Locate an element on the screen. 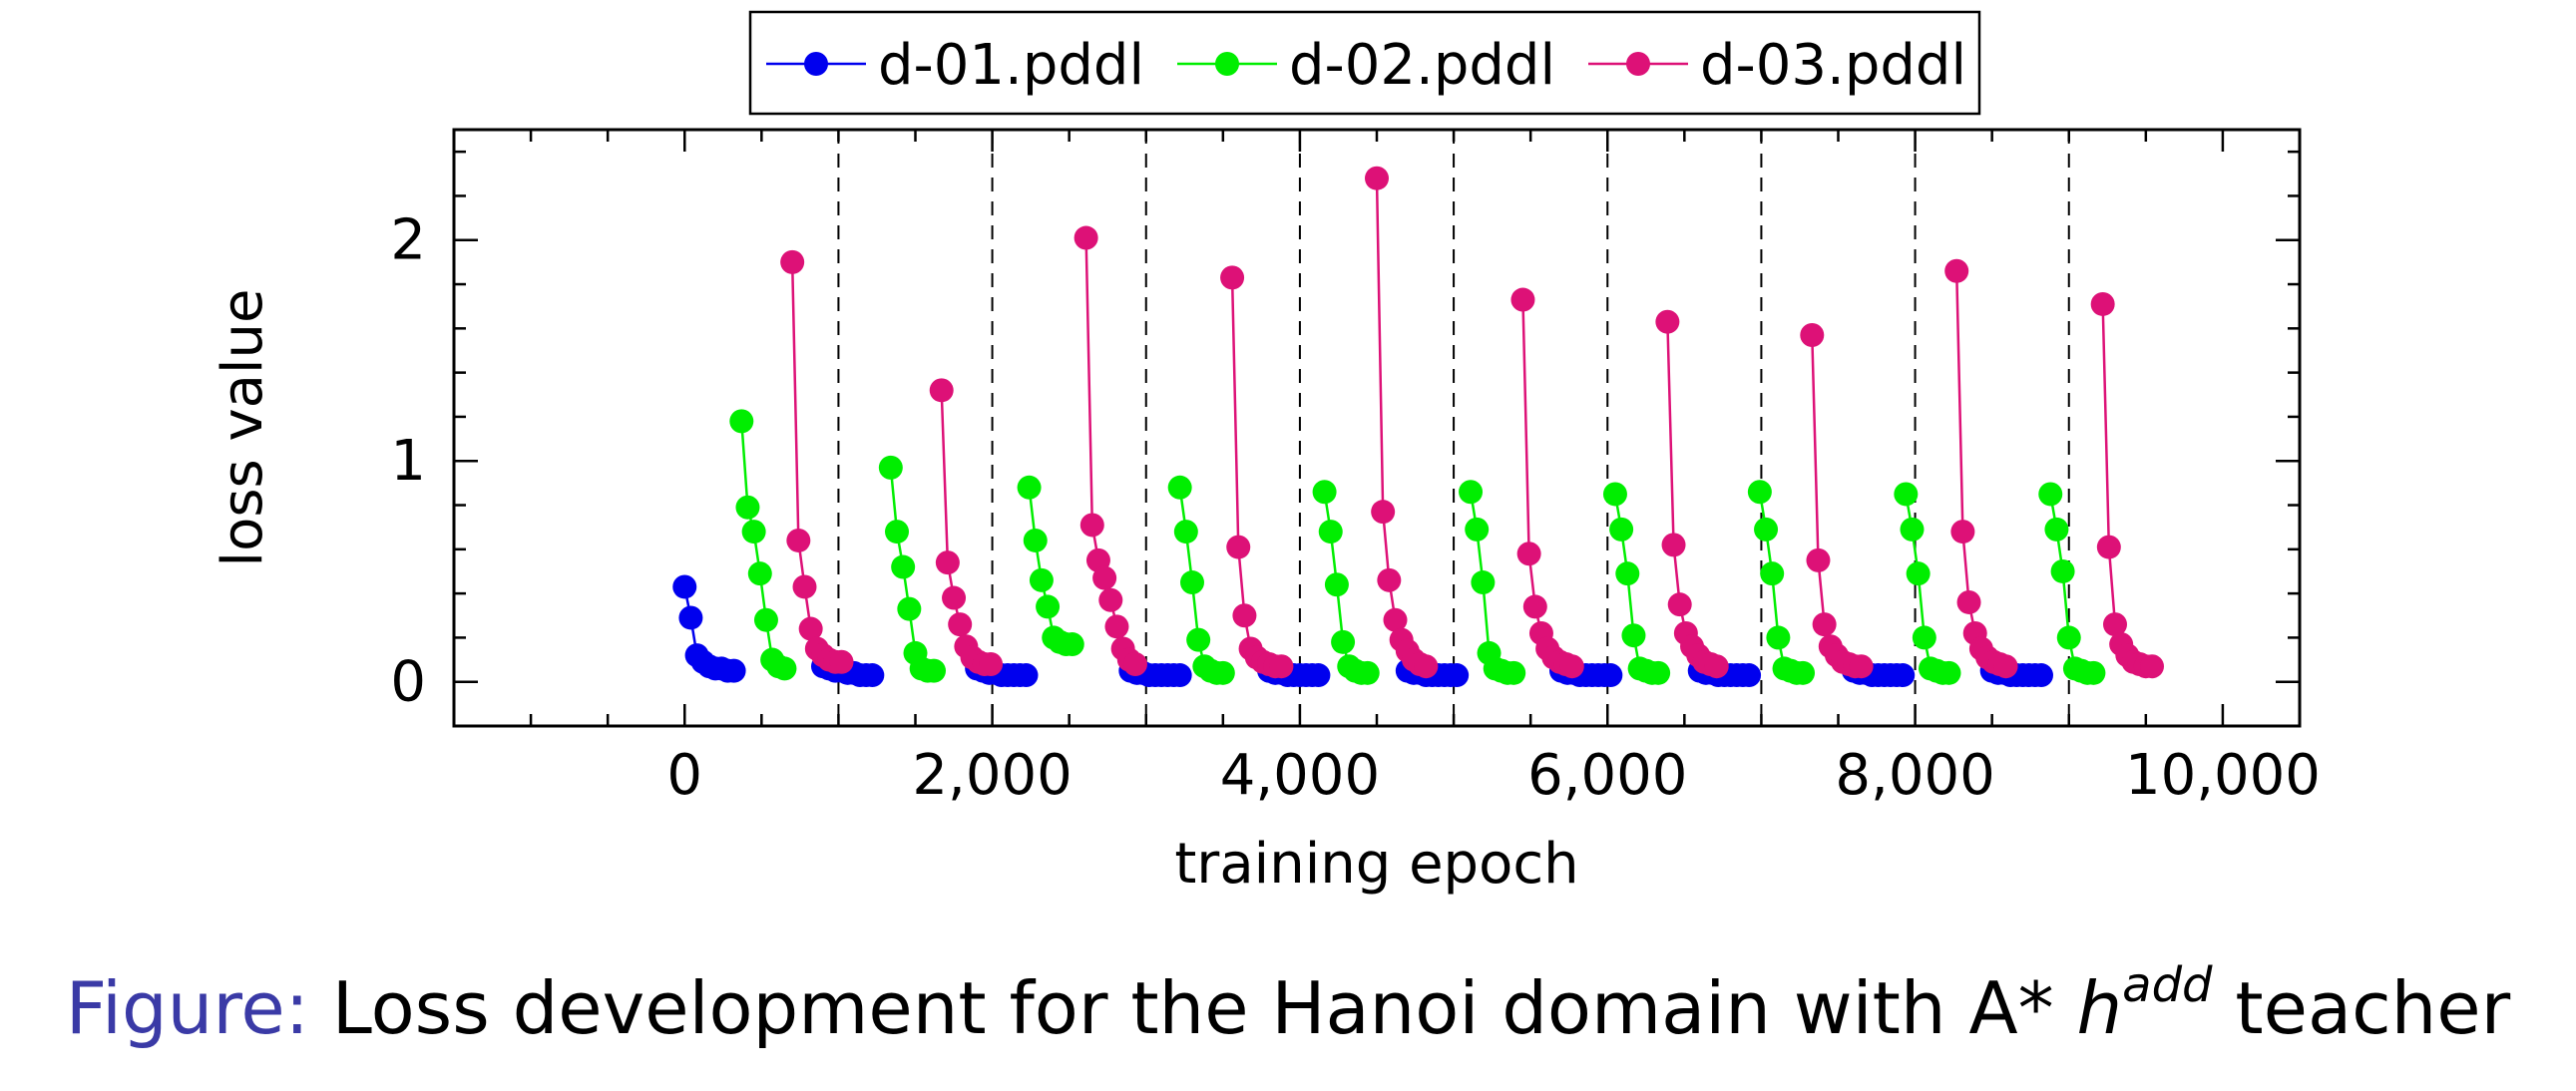 This screenshot has width=2576, height=1091. y-tick-label: 1 is located at coordinates (408, 461).